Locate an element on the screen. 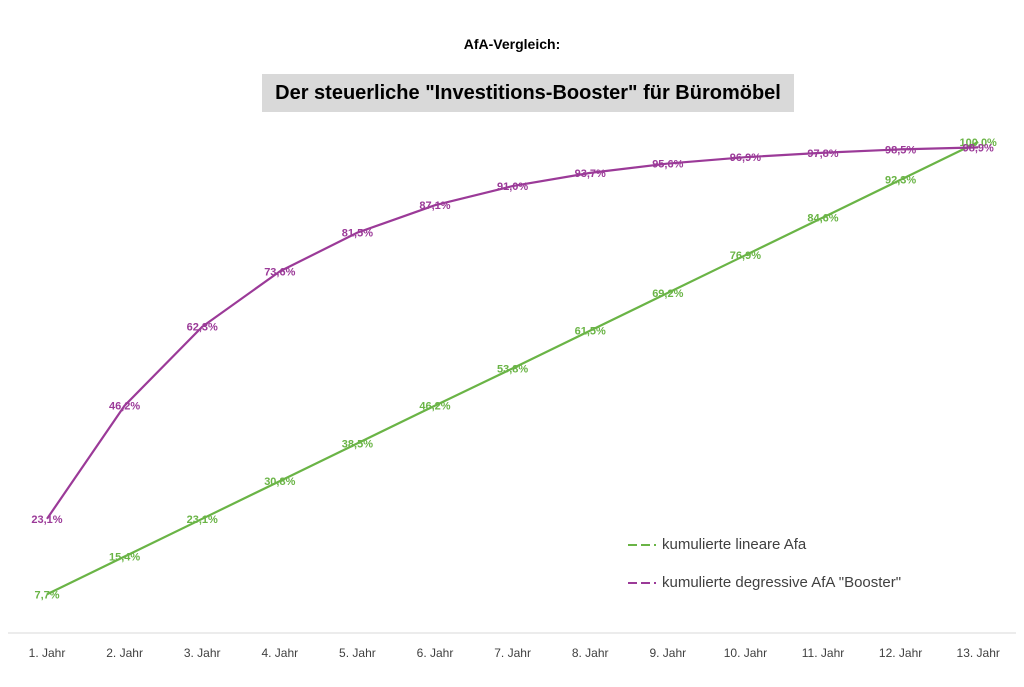 The image size is (1024, 687). x-tick-label: 13. Jahr is located at coordinates (978, 653).